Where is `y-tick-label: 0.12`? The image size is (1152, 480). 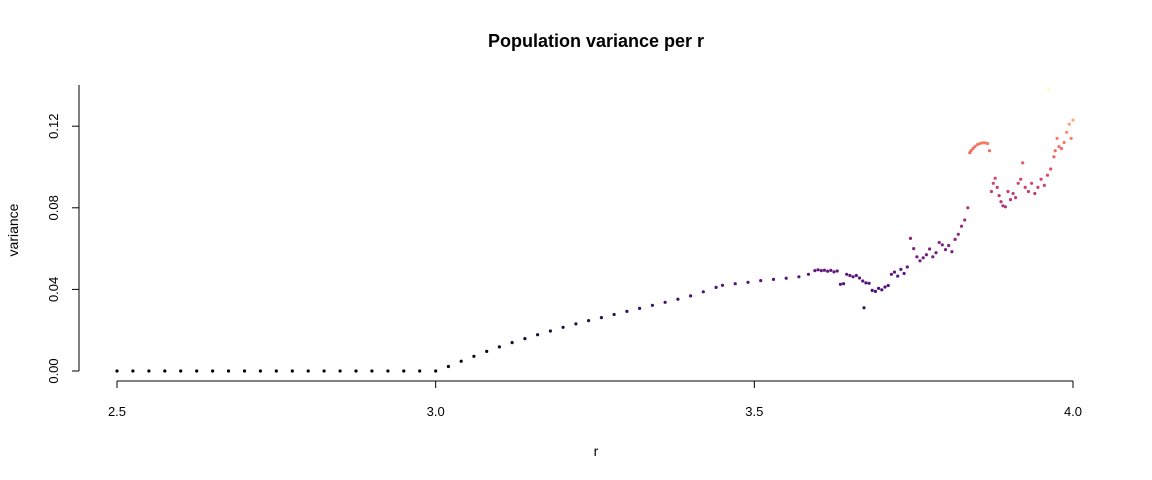 y-tick-label: 0.12 is located at coordinates (53, 126).